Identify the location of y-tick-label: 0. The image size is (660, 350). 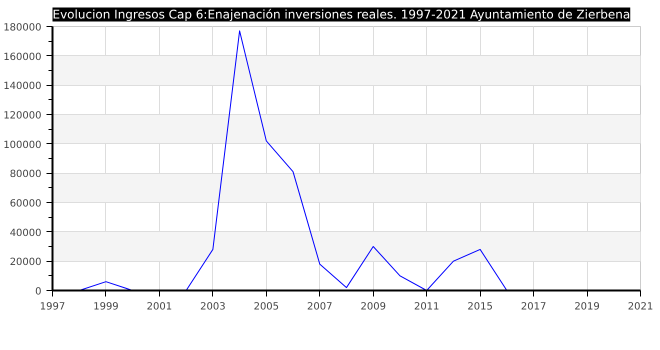
(38, 292).